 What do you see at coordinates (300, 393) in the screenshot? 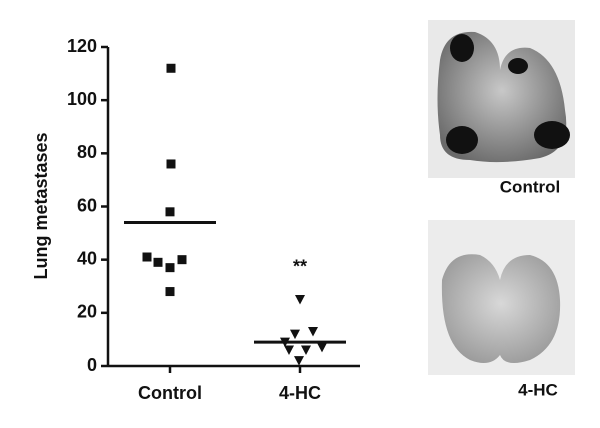
I see `x-tick-label: 4-HC` at bounding box center [300, 393].